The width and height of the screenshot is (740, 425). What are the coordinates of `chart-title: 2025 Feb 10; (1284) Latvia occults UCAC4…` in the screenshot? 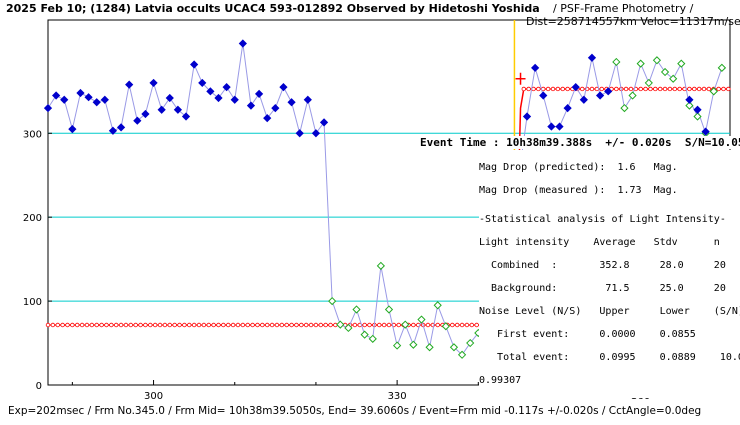 It's located at (273, 8).